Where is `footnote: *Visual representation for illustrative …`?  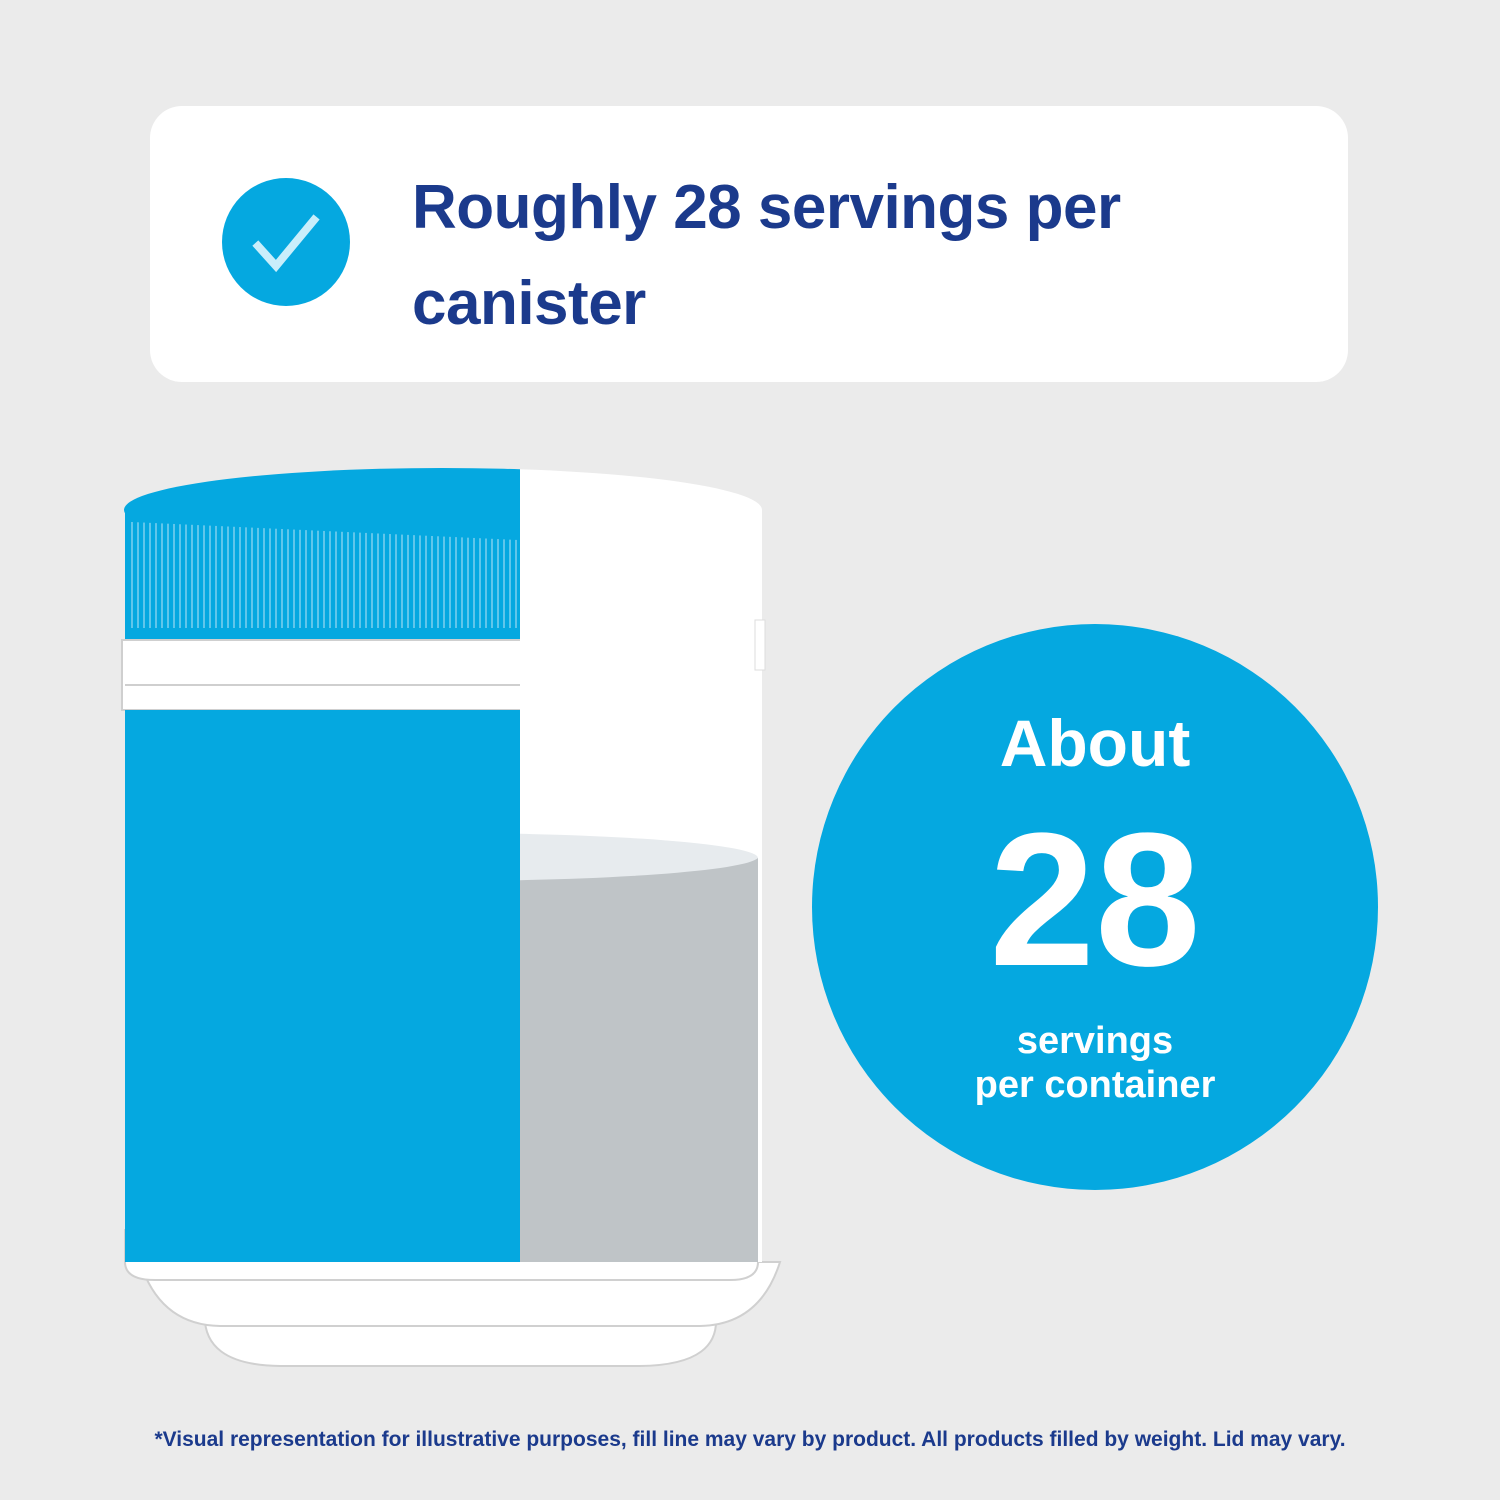 footnote: *Visual representation for illustrative … is located at coordinates (750, 1439).